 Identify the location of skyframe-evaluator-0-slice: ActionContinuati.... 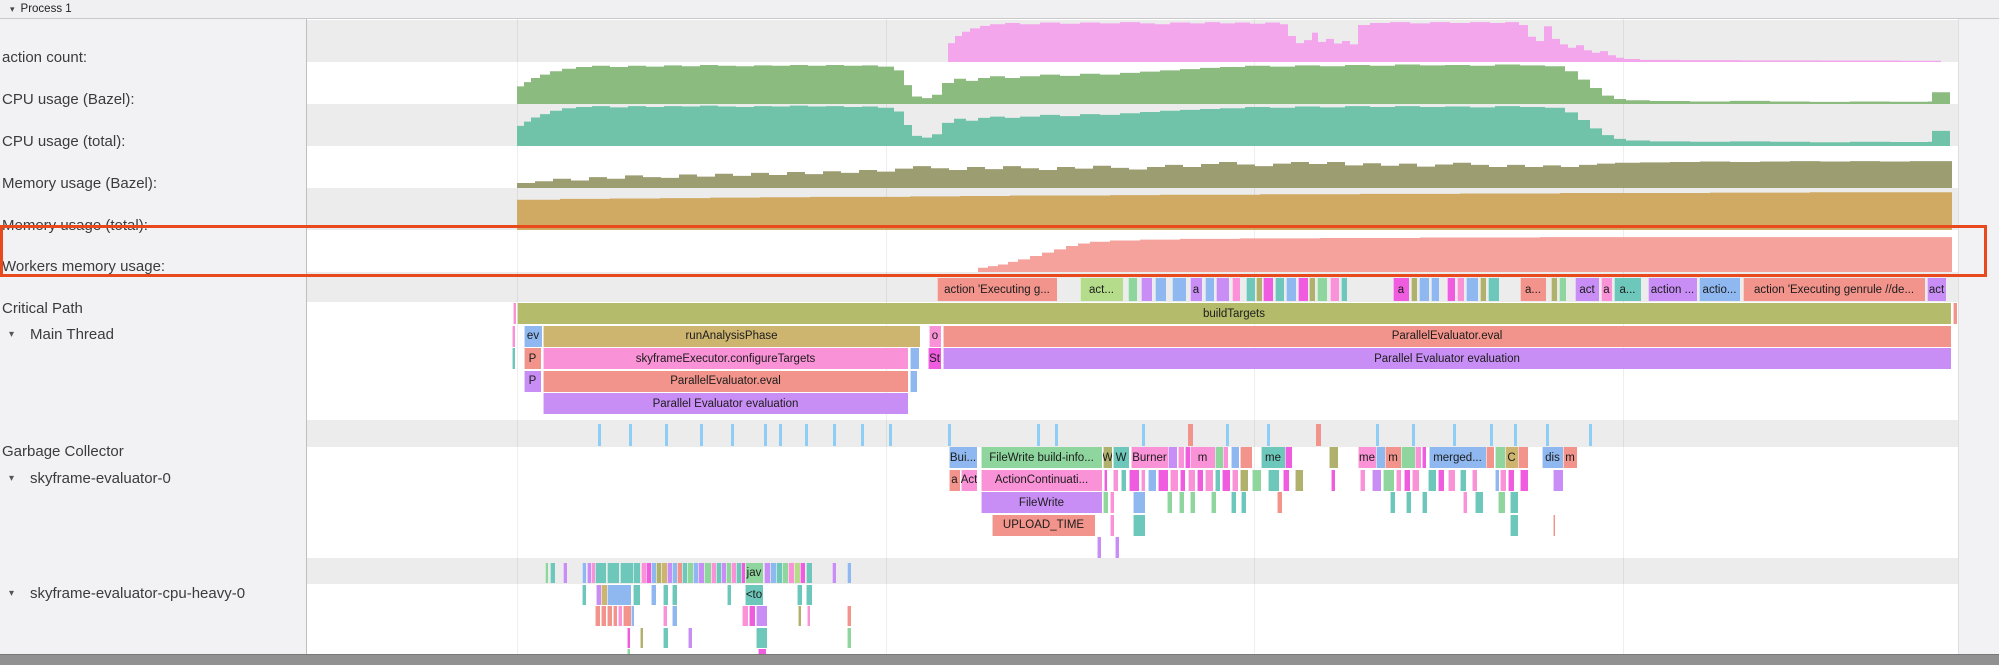
(1041, 480).